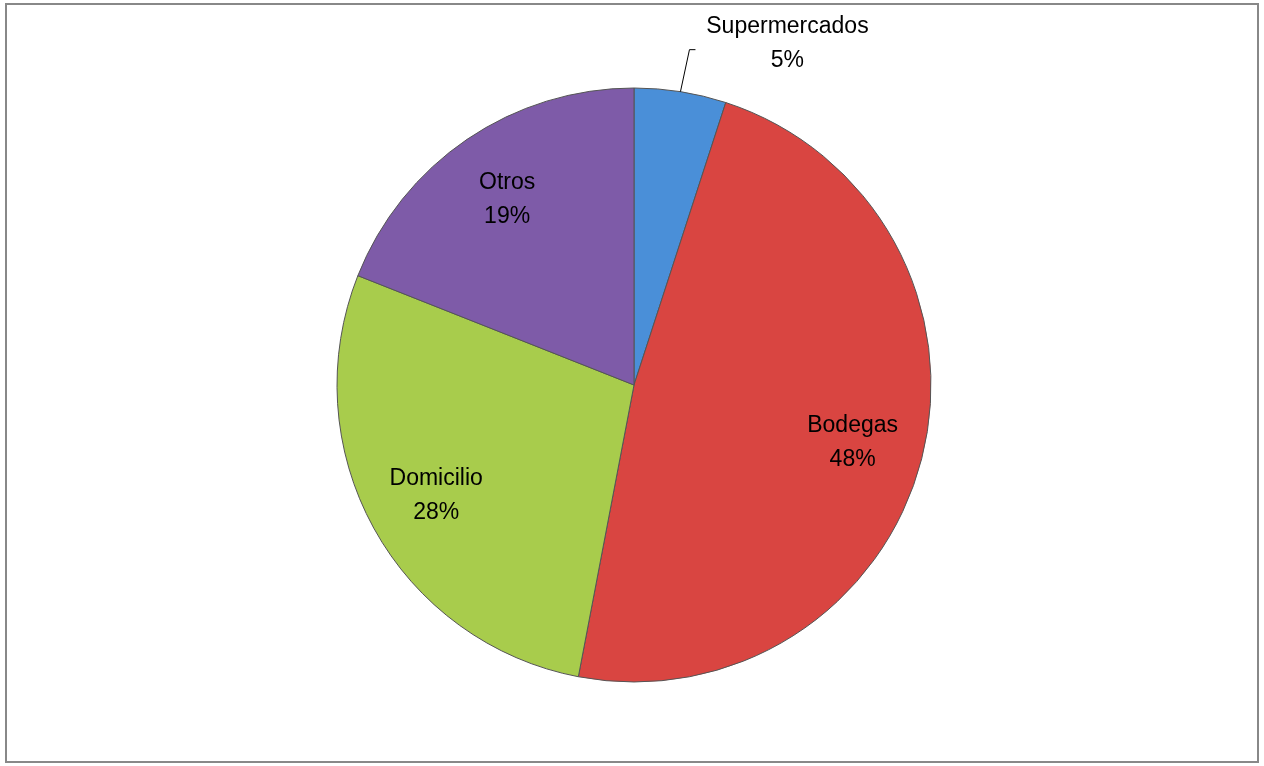  Describe the element at coordinates (436, 510) in the screenshot. I see `data-label: 28%` at that location.